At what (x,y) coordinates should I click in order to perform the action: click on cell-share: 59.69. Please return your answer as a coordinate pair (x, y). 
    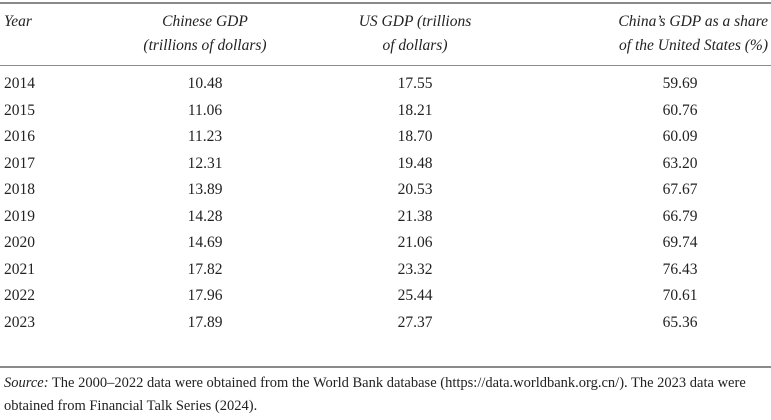
    Looking at the image, I should click on (680, 83).